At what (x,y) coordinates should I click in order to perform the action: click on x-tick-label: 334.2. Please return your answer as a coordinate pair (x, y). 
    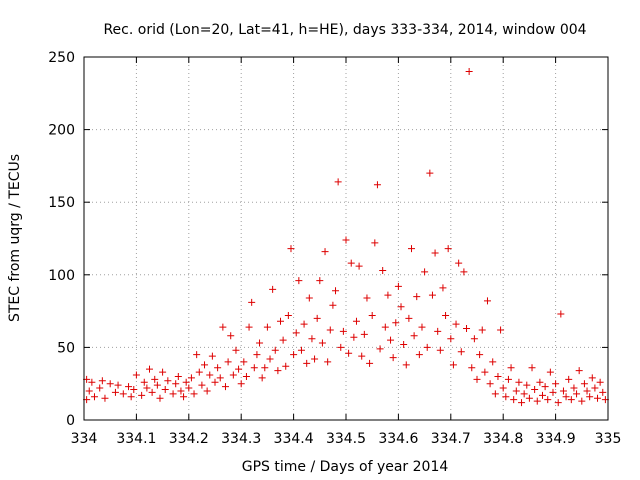
    Looking at the image, I should click on (189, 439).